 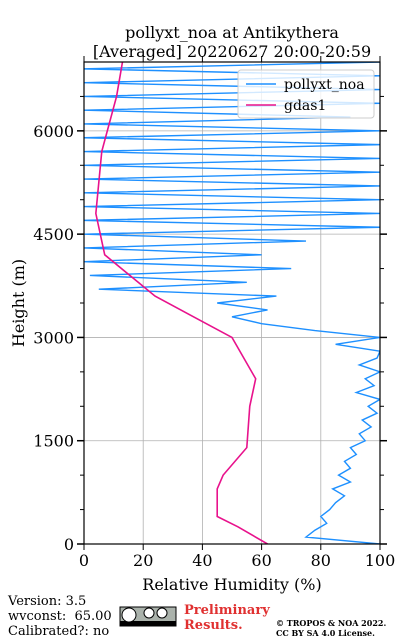 I want to click on x-tick-label: 60, so click(x=261, y=560).